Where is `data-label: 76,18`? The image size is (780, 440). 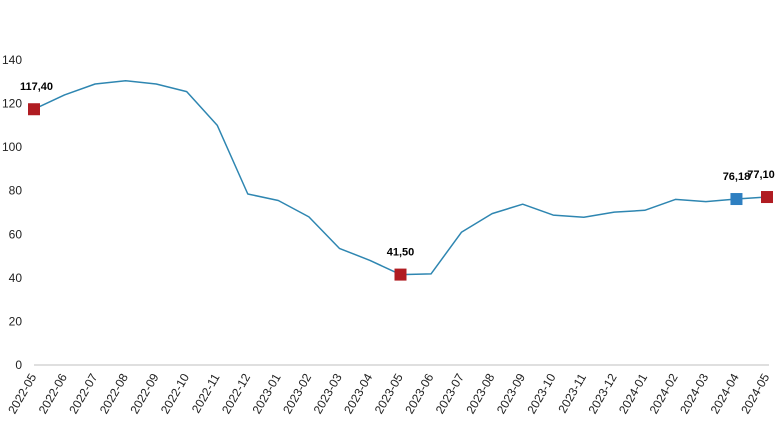 data-label: 76,18 is located at coordinates (737, 177).